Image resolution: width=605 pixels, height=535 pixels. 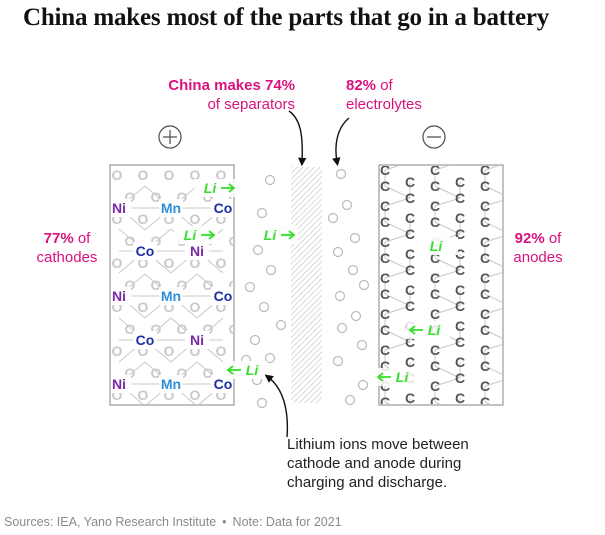 What do you see at coordinates (287, 522) in the screenshot?
I see `note-text: Note: Data for 2021` at bounding box center [287, 522].